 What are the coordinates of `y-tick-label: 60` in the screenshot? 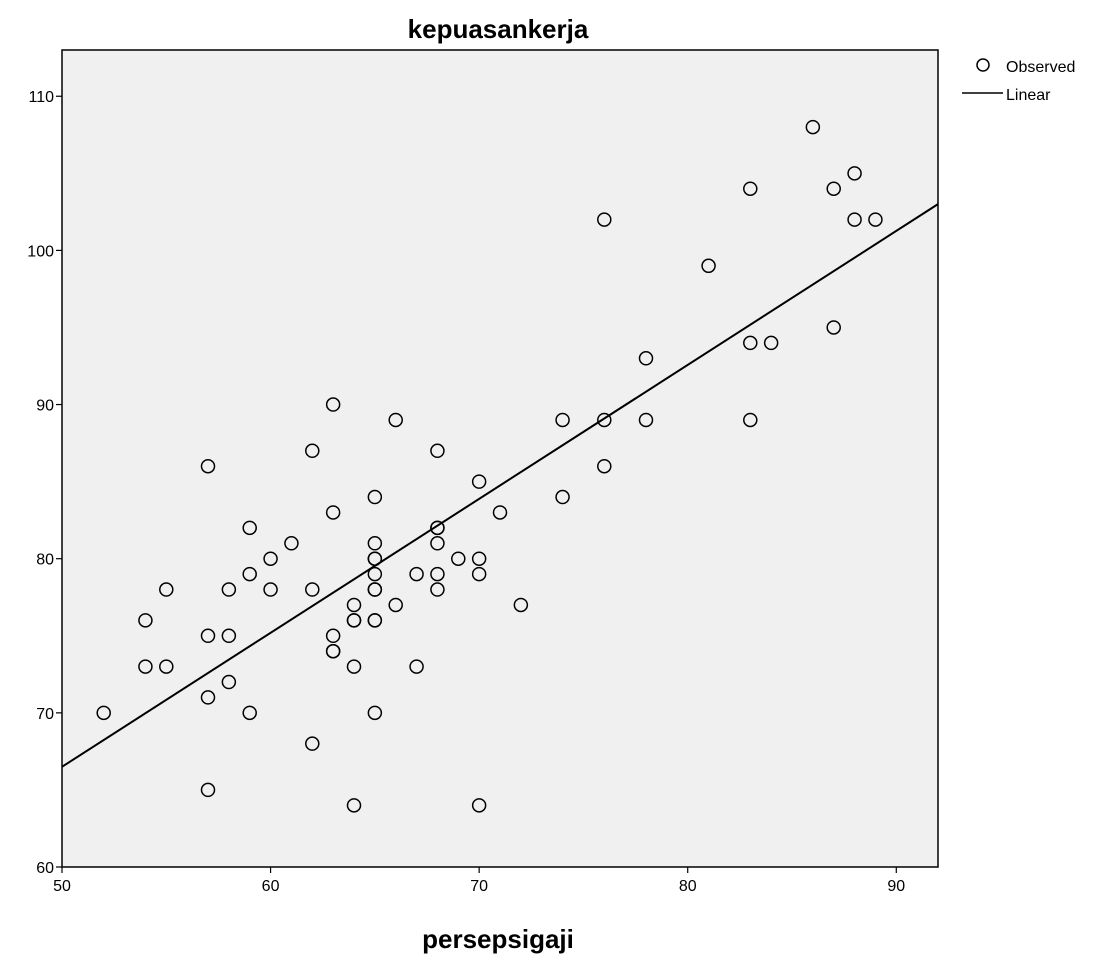 It's located at (45, 868).